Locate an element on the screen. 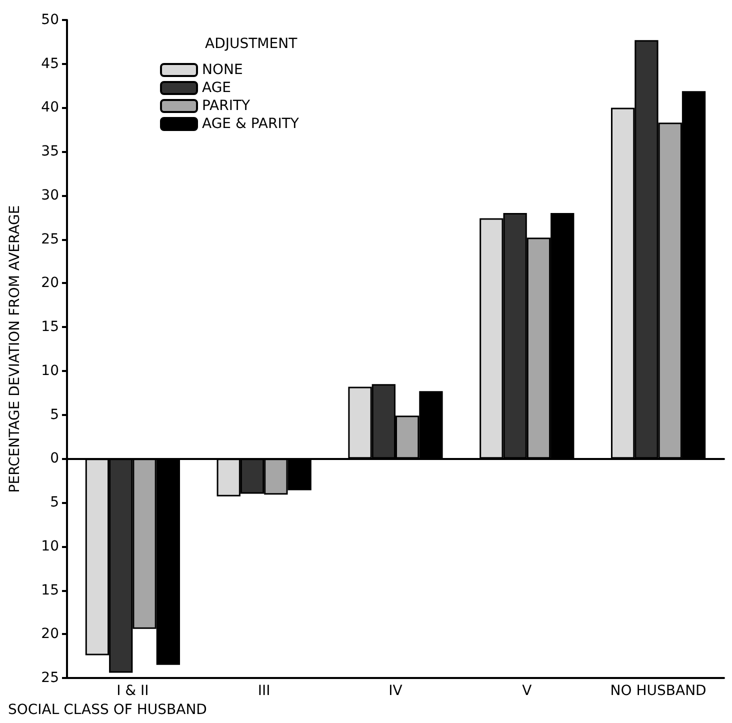 The width and height of the screenshot is (732, 723). legend-label: PARITY is located at coordinates (226, 106).